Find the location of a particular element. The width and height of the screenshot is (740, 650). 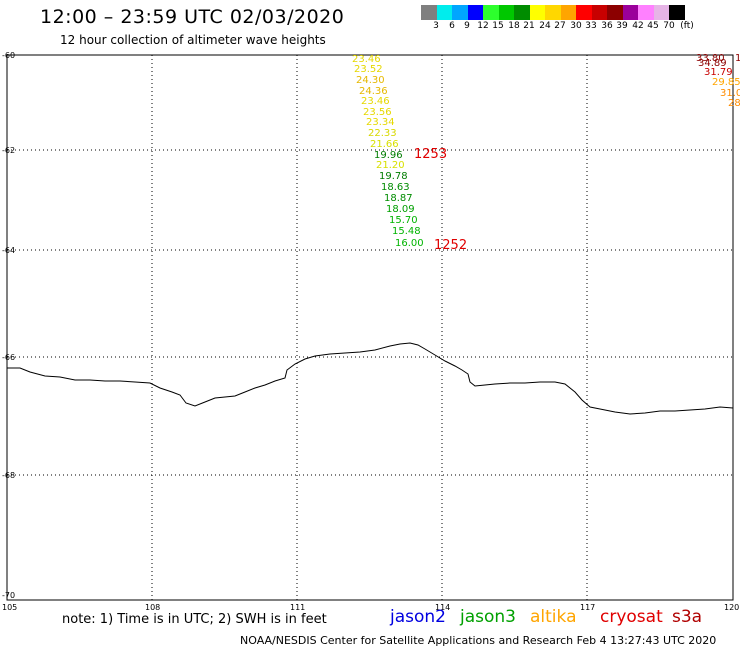

wave-height-label: 23.34 is located at coordinates (380, 122).